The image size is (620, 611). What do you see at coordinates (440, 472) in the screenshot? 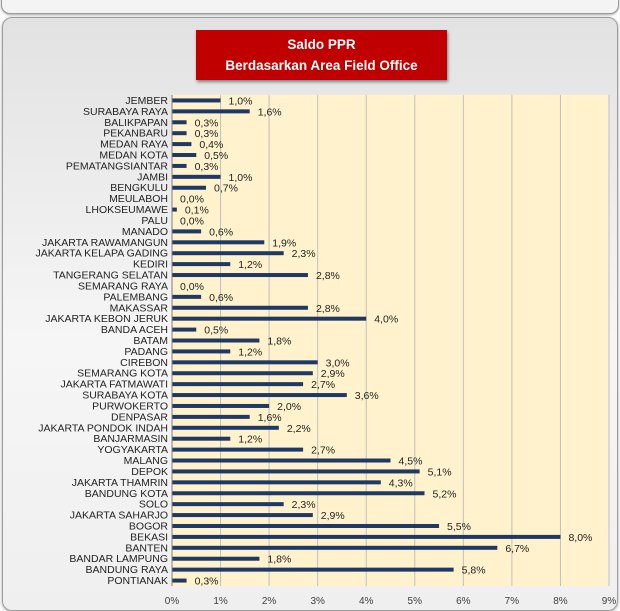
I see `data-label: 5,1%` at bounding box center [440, 472].